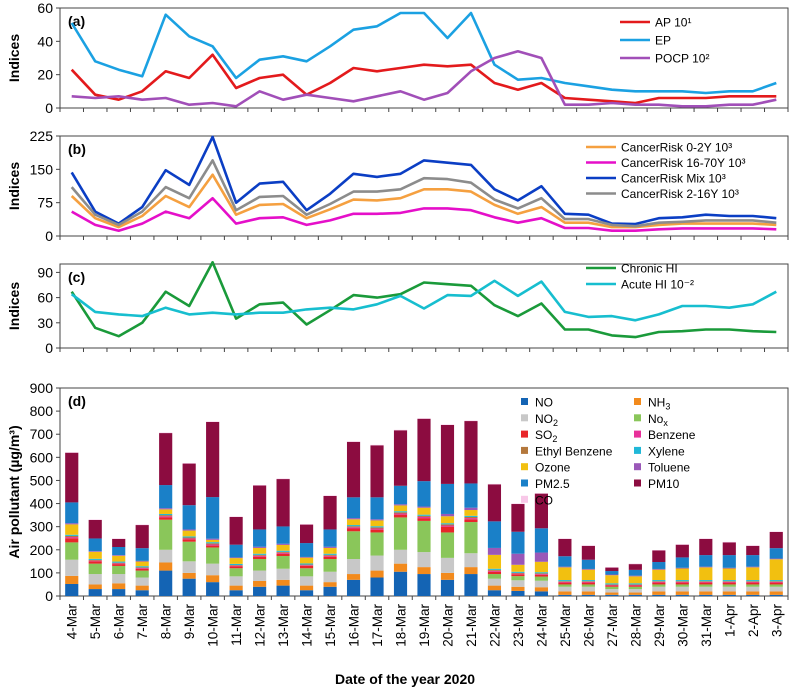  What do you see at coordinates (42, 573) in the screenshot?
I see `y-tick-label: 100` at bounding box center [42, 573].